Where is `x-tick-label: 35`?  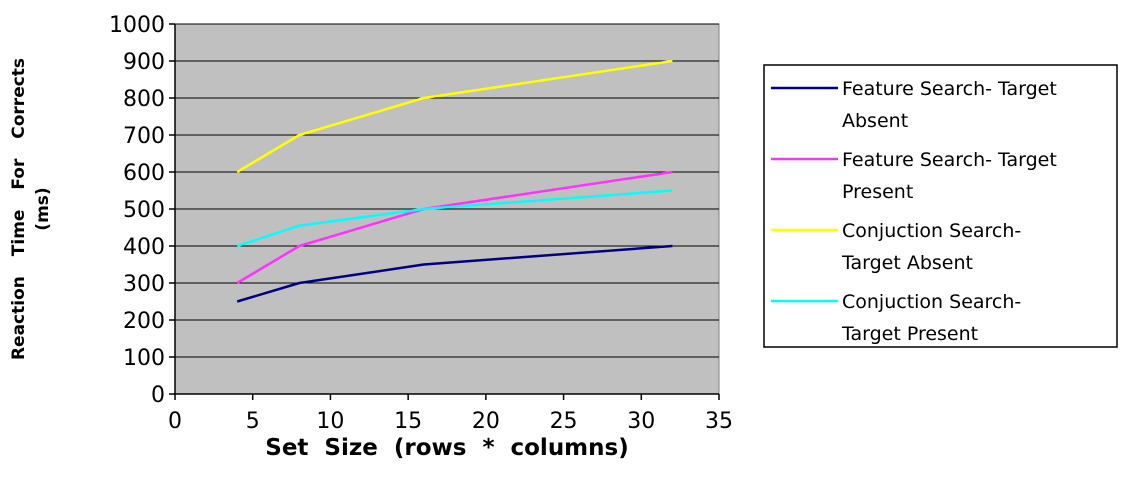 x-tick-label: 35 is located at coordinates (719, 421).